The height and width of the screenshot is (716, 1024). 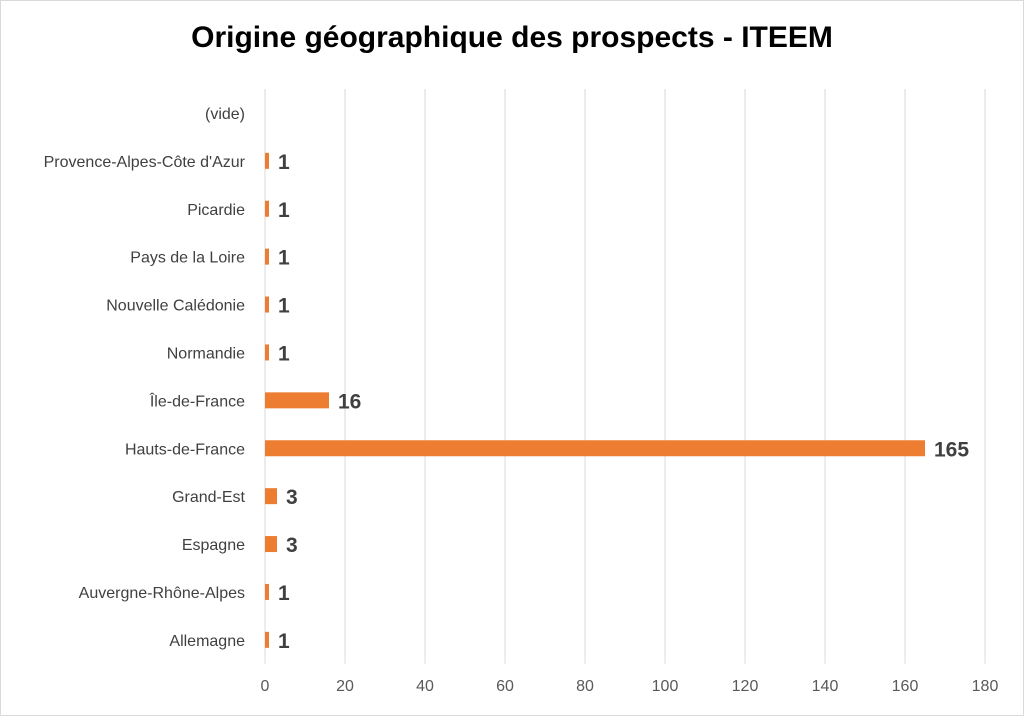 What do you see at coordinates (207, 641) in the screenshot?
I see `category-label: Allemagne` at bounding box center [207, 641].